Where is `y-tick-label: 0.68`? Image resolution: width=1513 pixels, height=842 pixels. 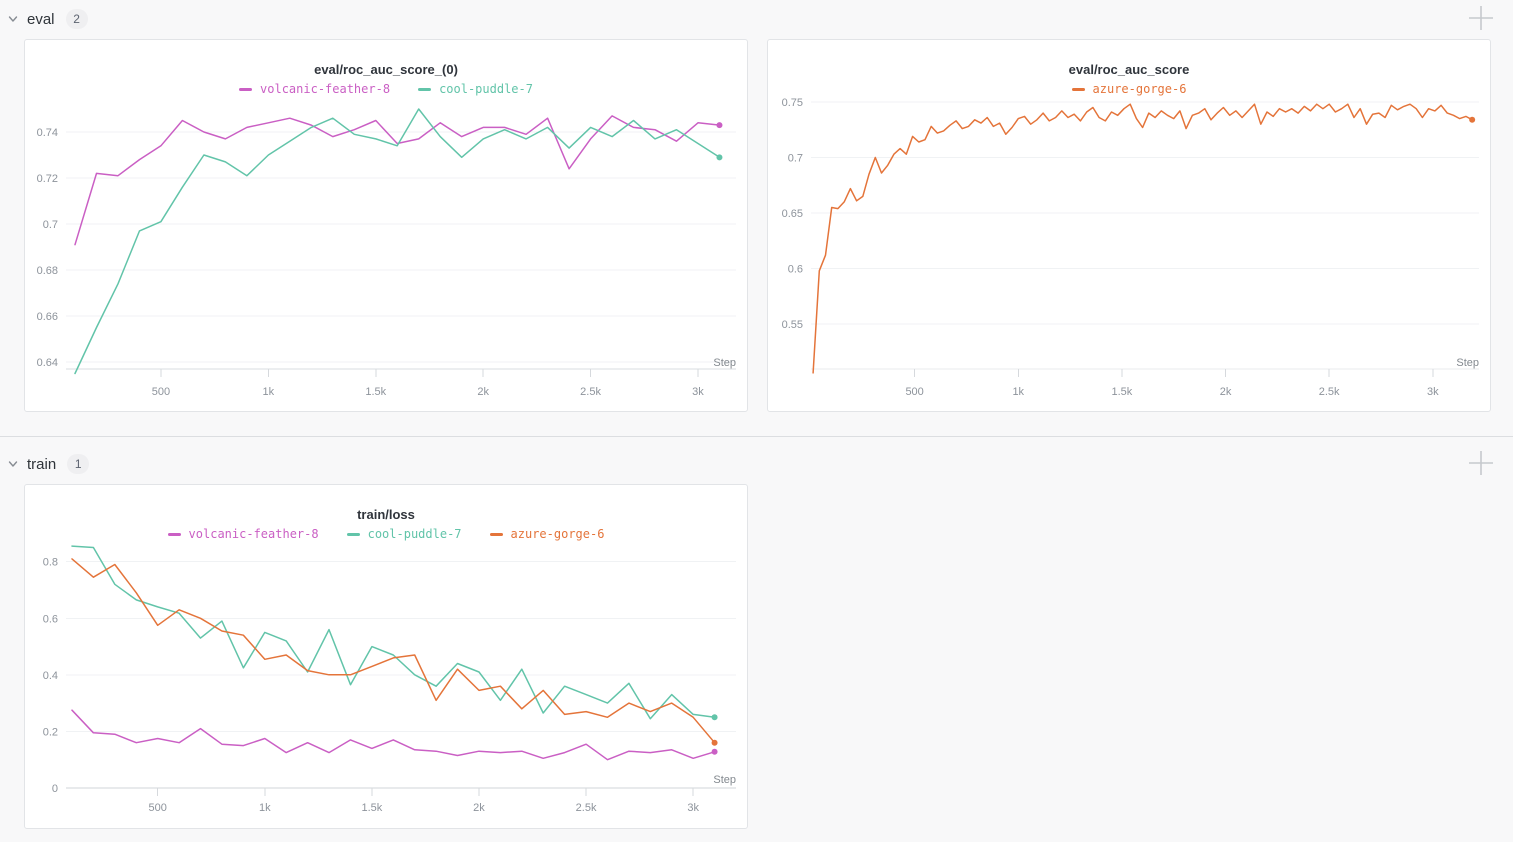 y-tick-label: 0.68 is located at coordinates (47, 271).